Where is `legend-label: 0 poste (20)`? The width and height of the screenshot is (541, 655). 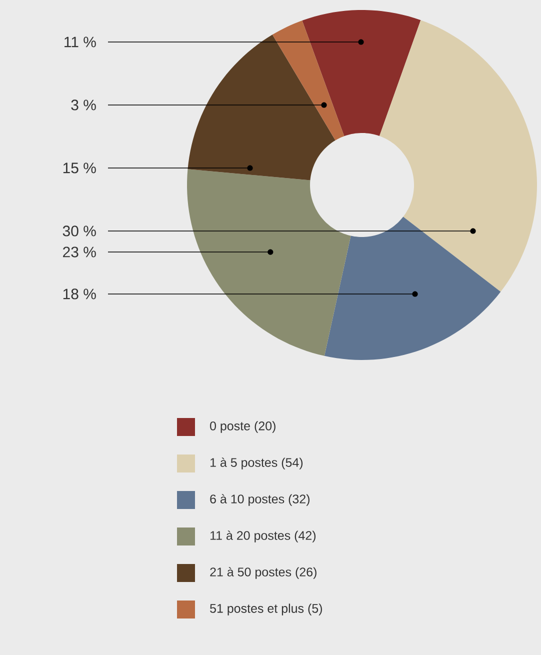
legend-label: 0 poste (20) is located at coordinates (243, 427).